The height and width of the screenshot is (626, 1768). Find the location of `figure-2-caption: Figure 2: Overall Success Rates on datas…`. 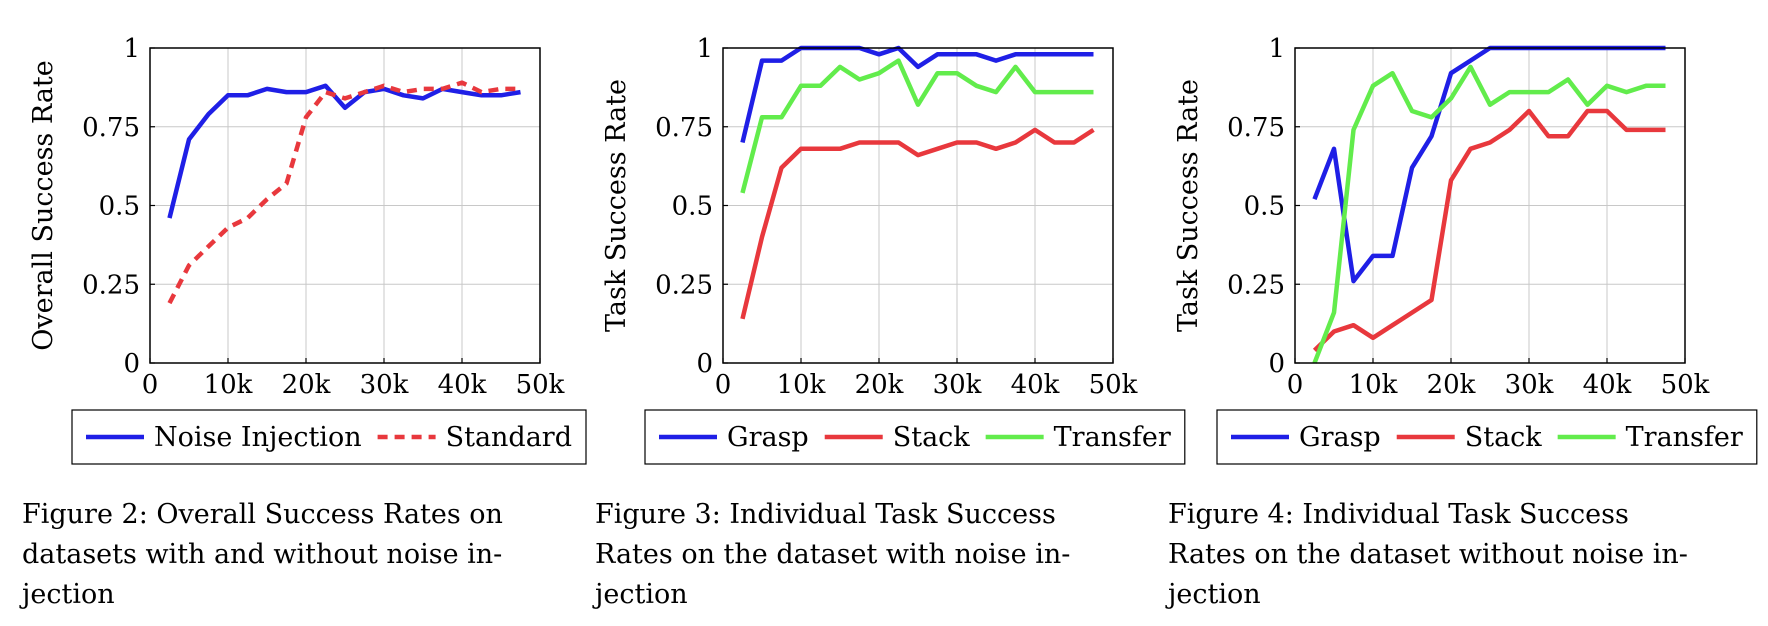

figure-2-caption: Figure 2: Overall Success Rates on datas… is located at coordinates (294, 555).